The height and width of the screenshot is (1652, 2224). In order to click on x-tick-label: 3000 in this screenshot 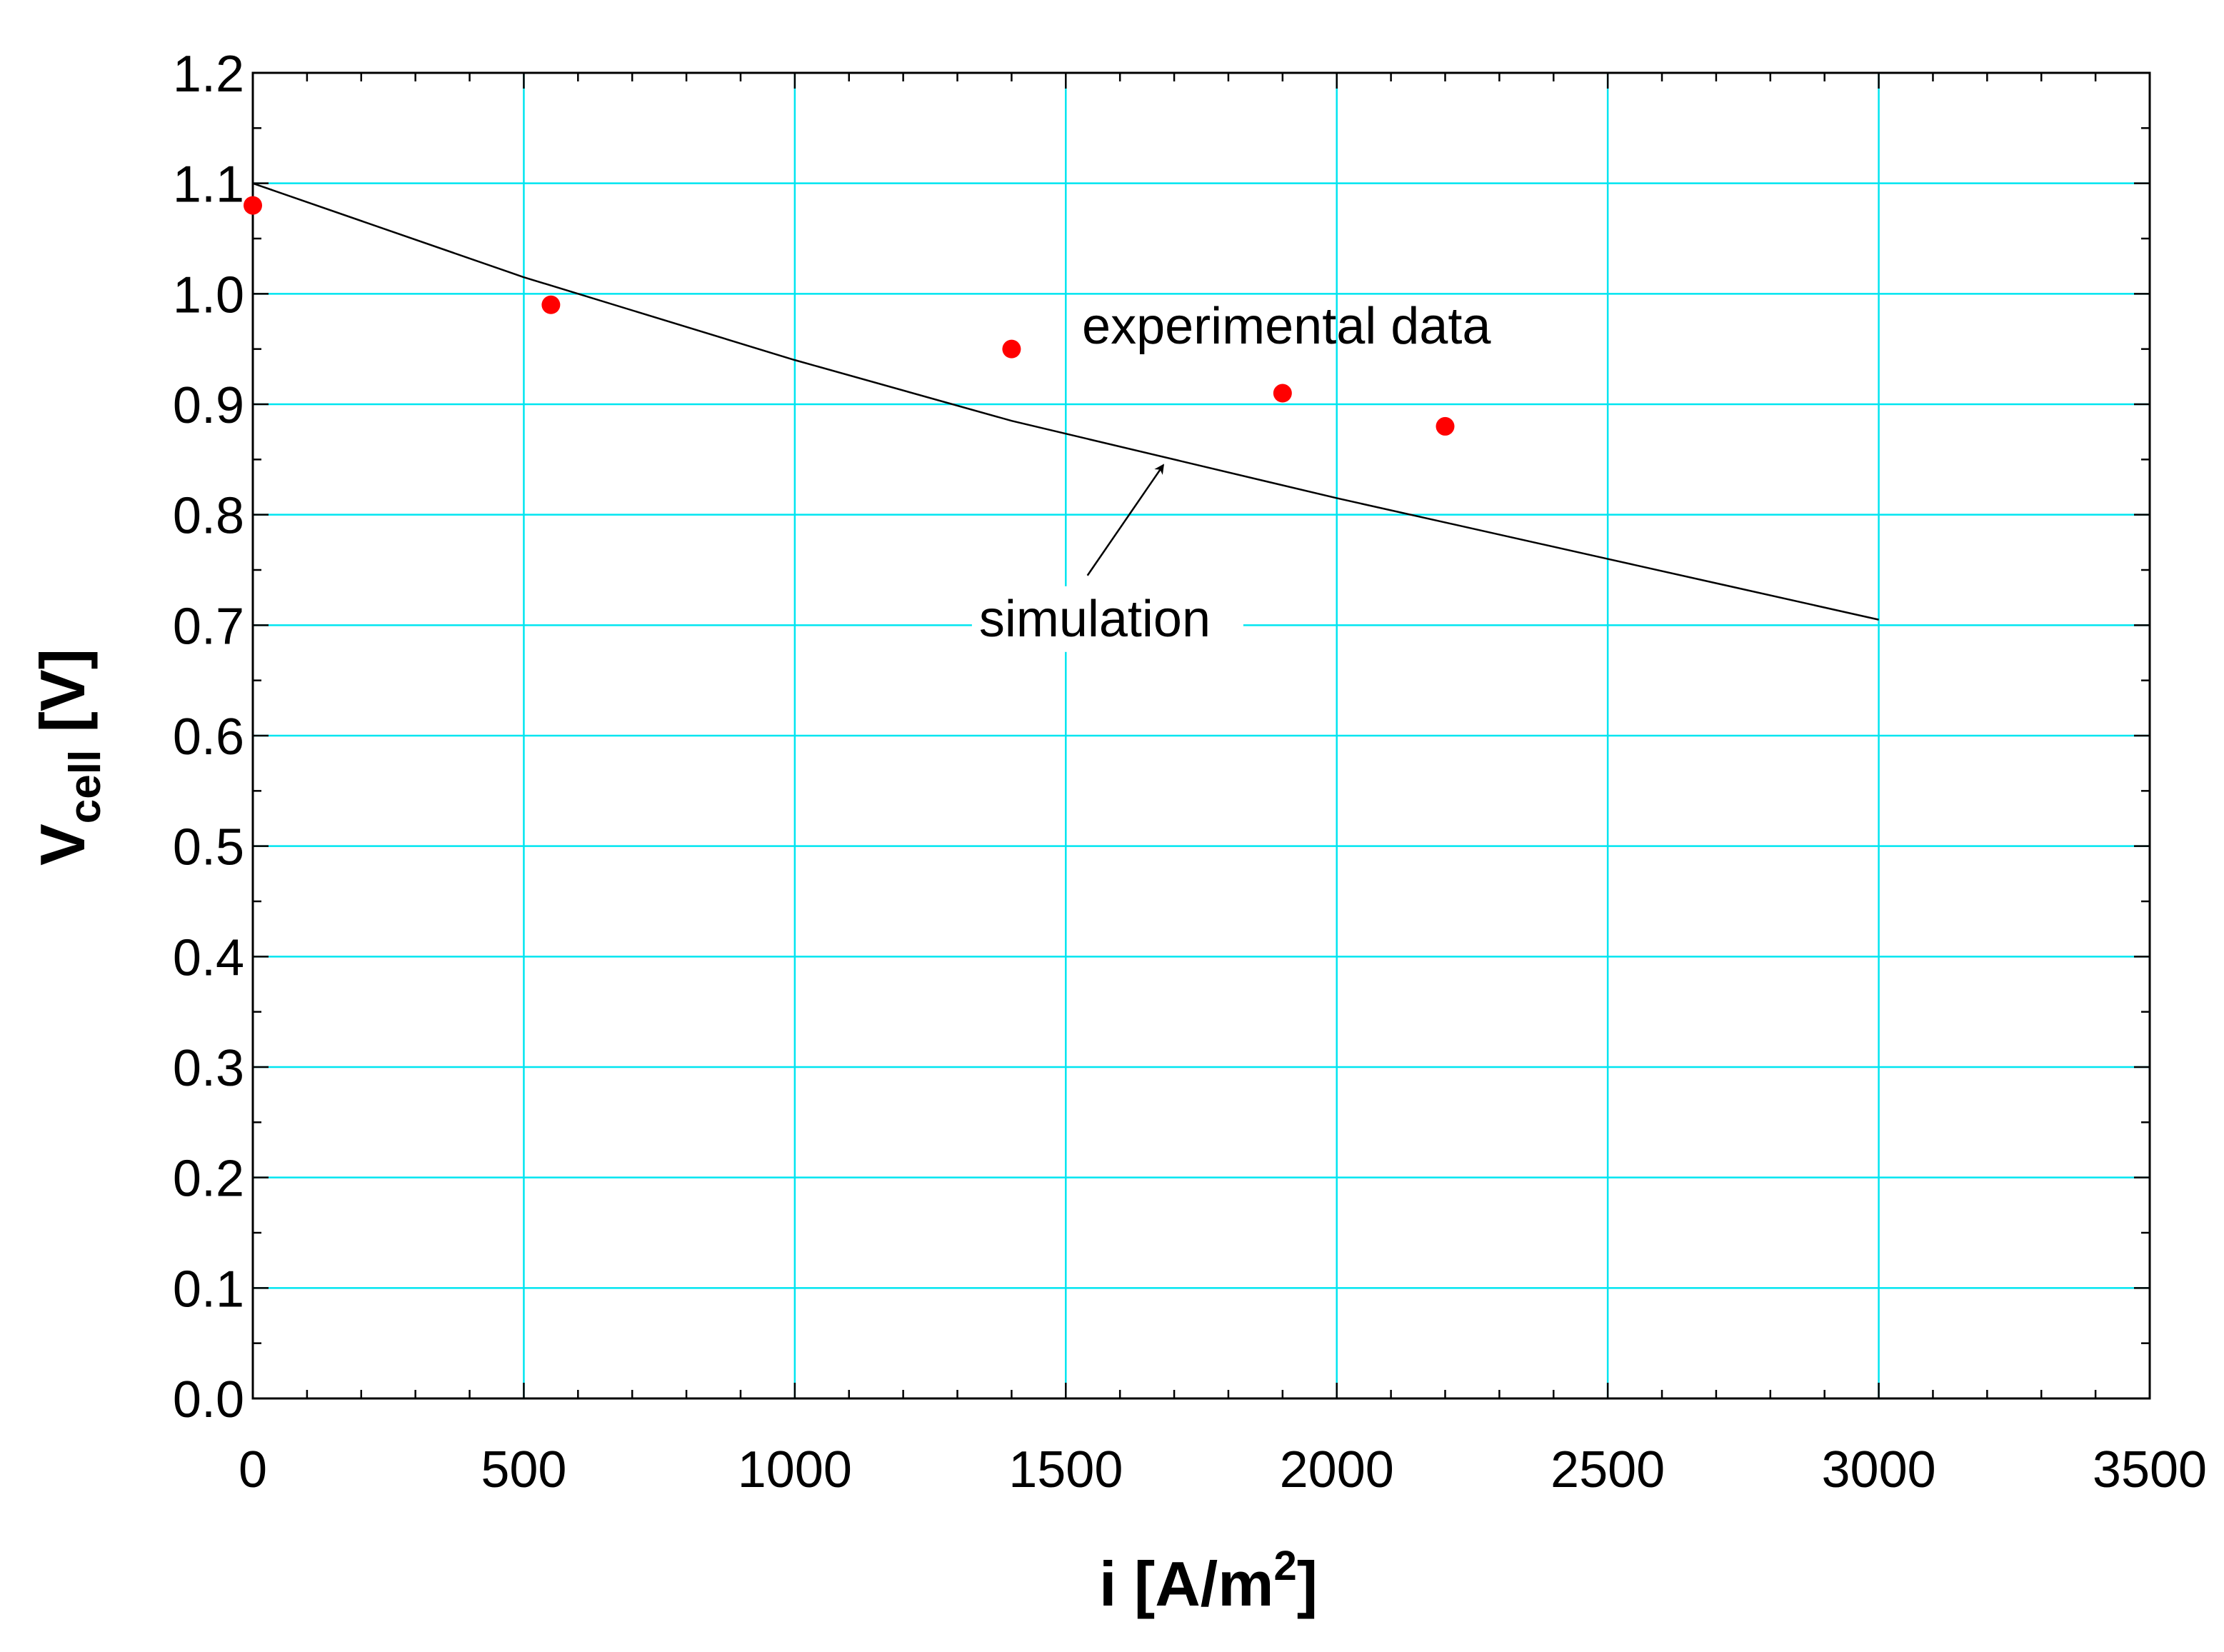, I will do `click(1878, 1469)`.